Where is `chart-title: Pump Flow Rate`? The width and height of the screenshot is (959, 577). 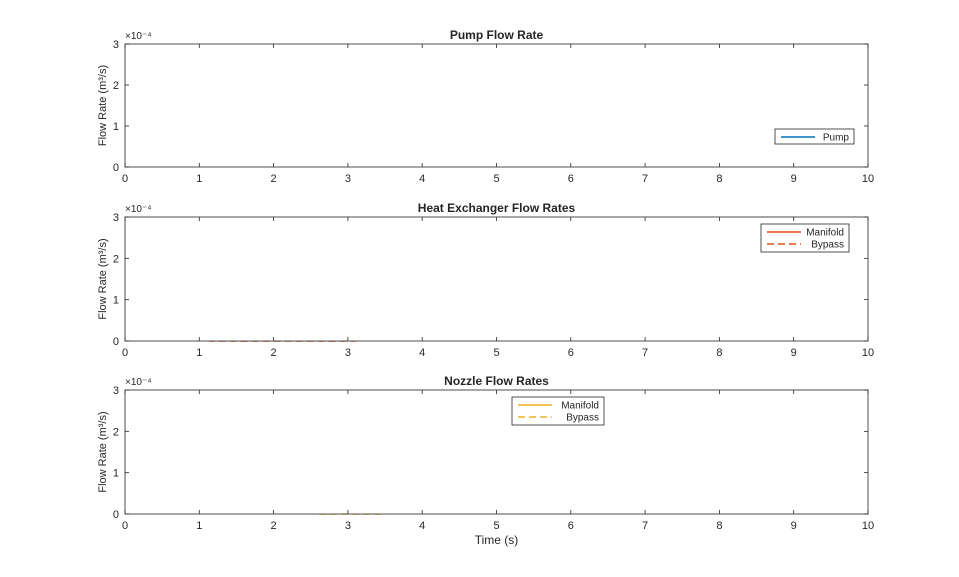
chart-title: Pump Flow Rate is located at coordinates (497, 35).